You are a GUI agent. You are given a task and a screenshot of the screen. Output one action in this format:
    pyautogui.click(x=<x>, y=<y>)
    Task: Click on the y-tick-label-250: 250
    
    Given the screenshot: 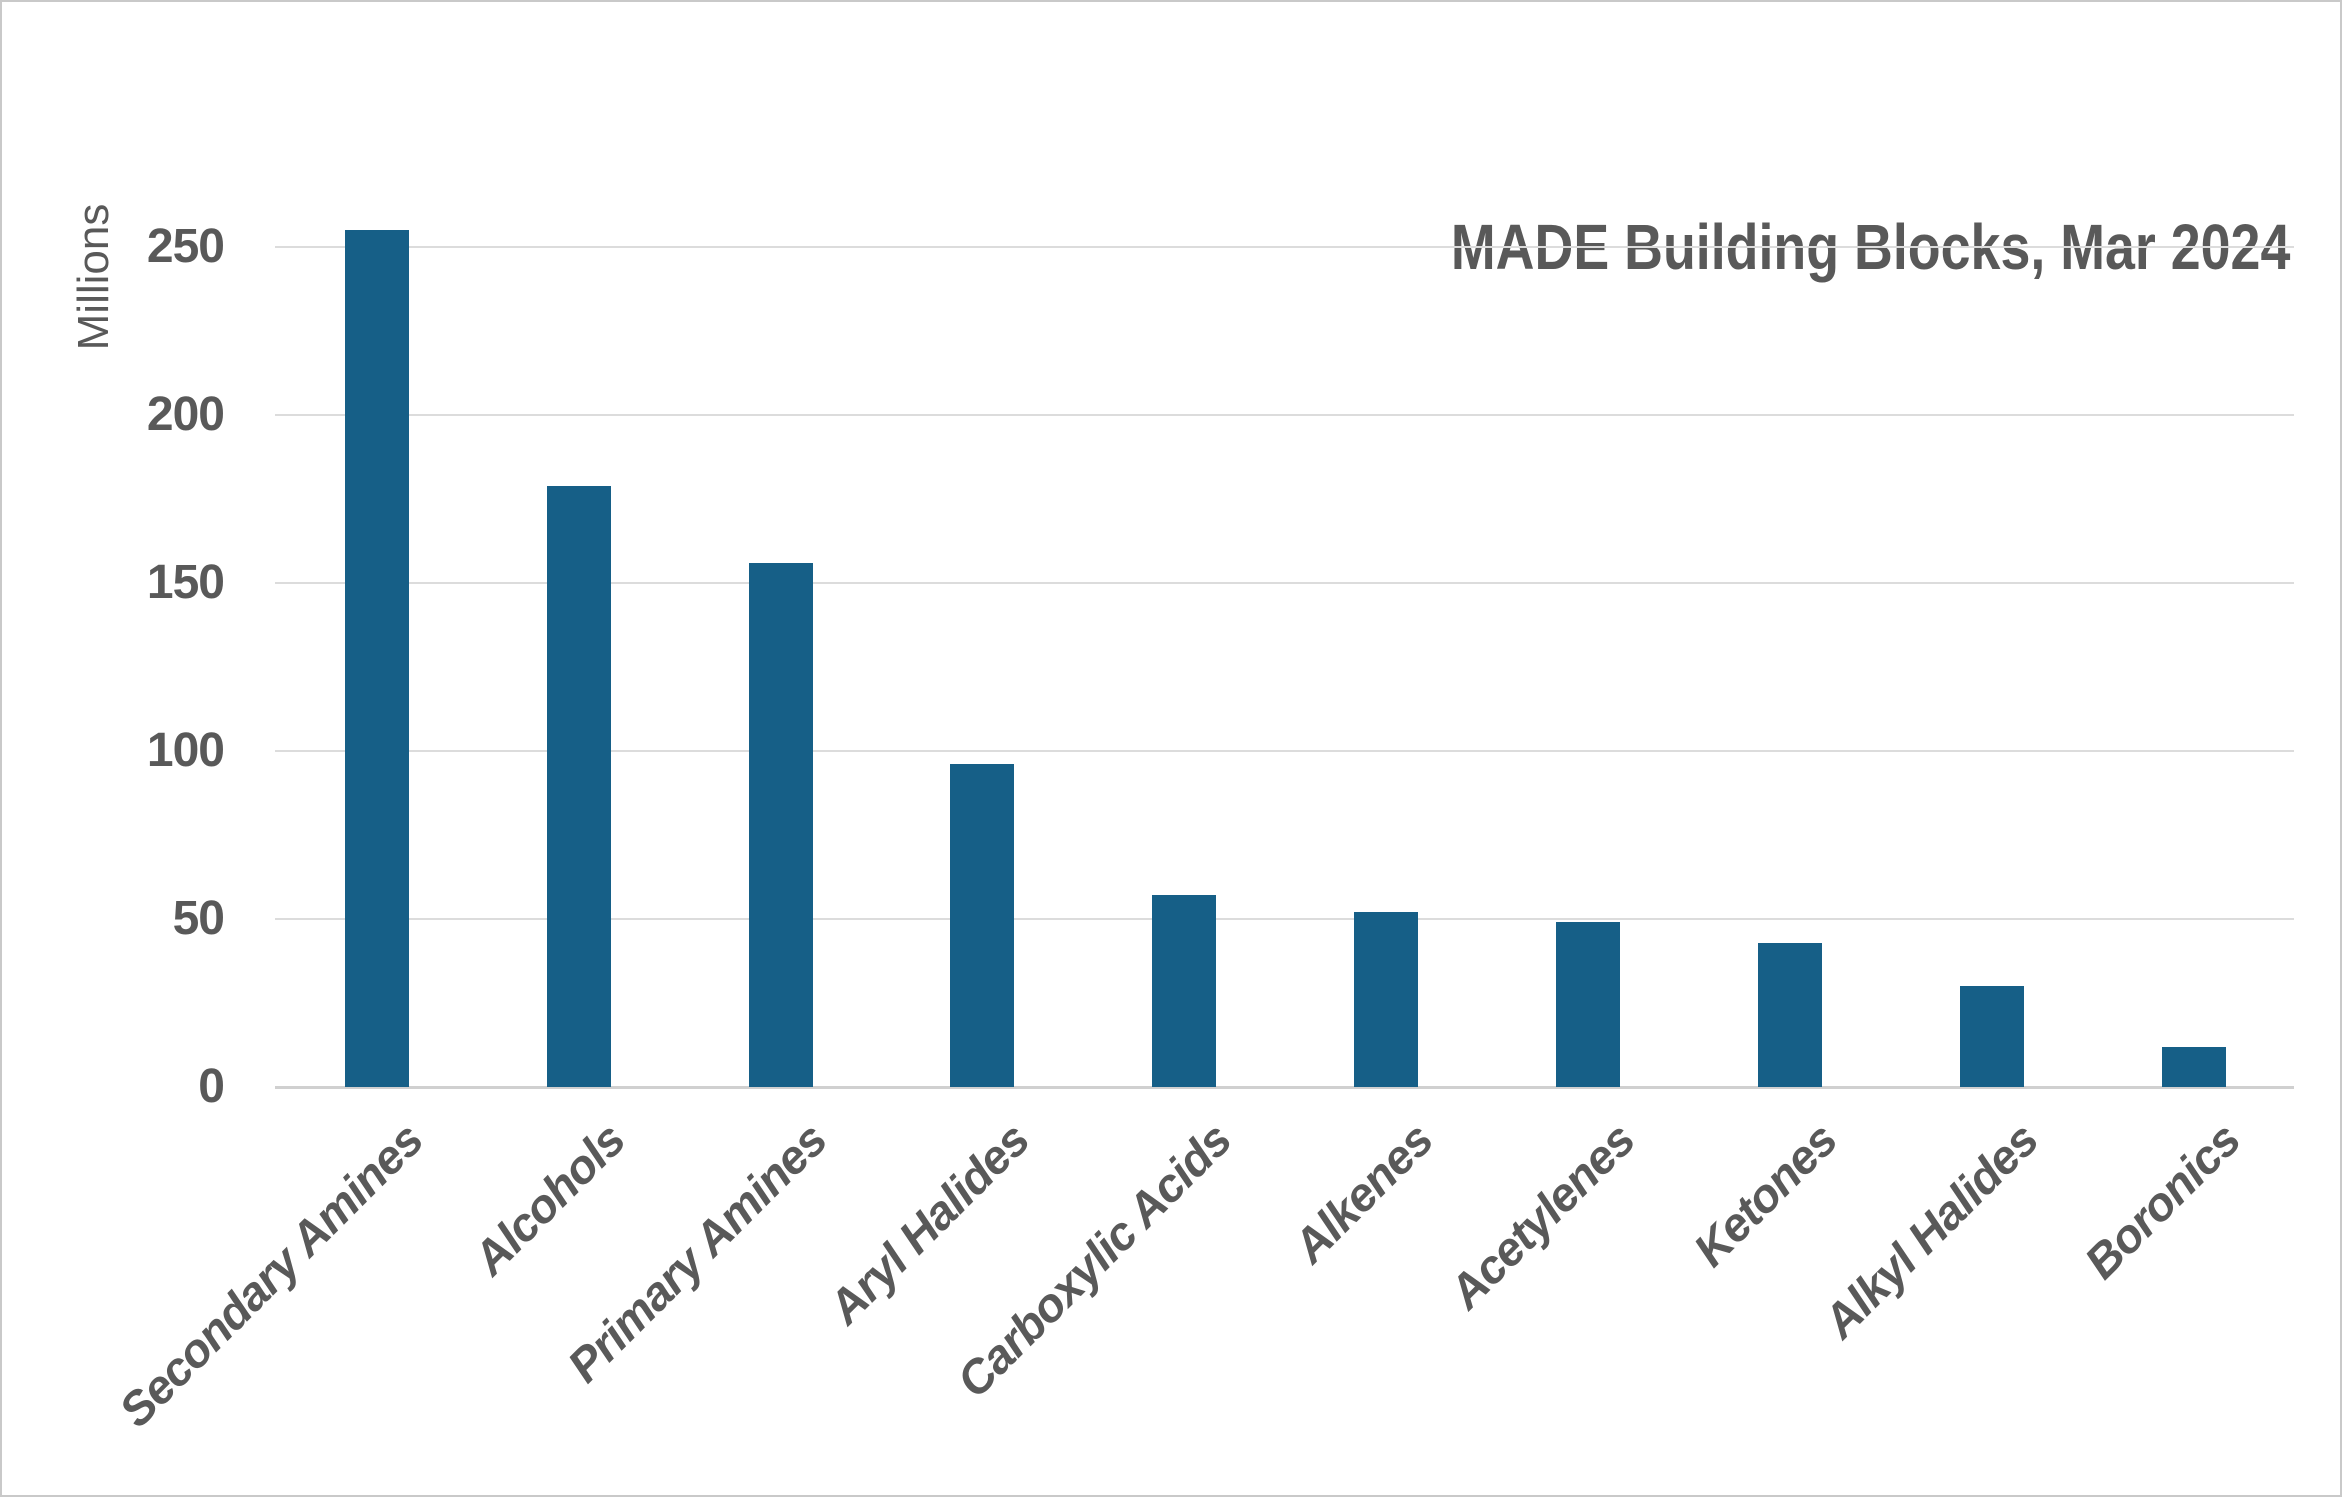 What is the action you would take?
    pyautogui.click(x=185, y=246)
    